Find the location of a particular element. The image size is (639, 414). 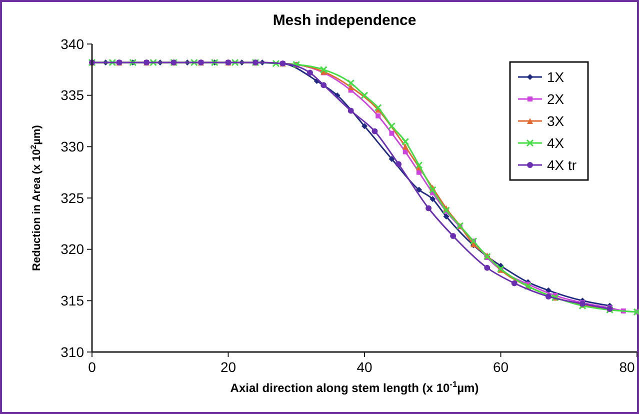

y-tick-label: 330 is located at coordinates (72, 146).